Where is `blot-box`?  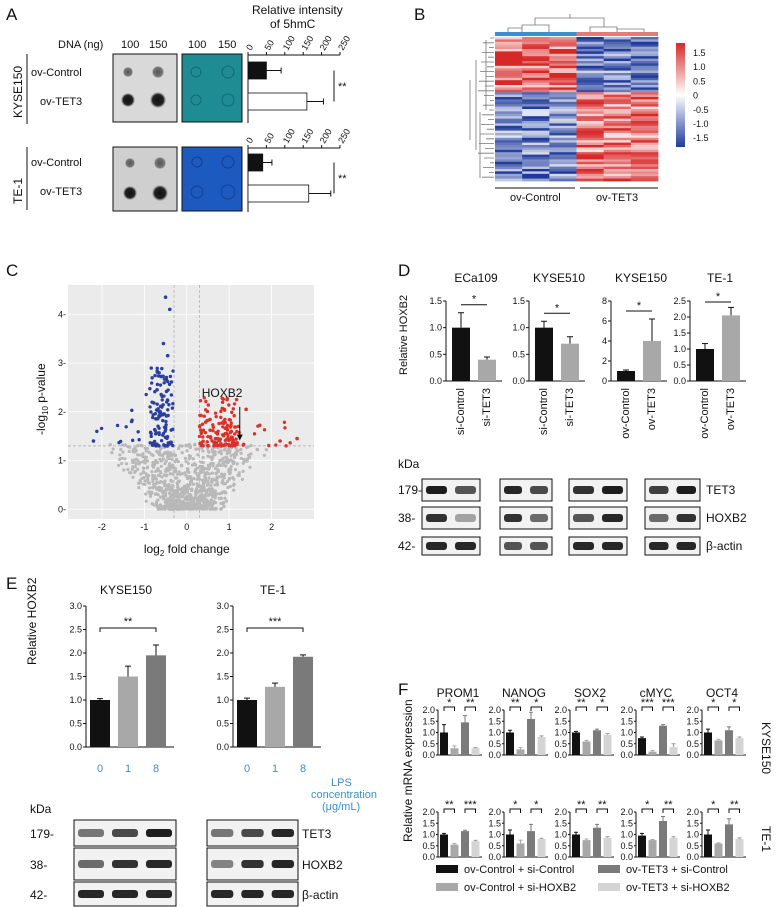 blot-box is located at coordinates (598, 518).